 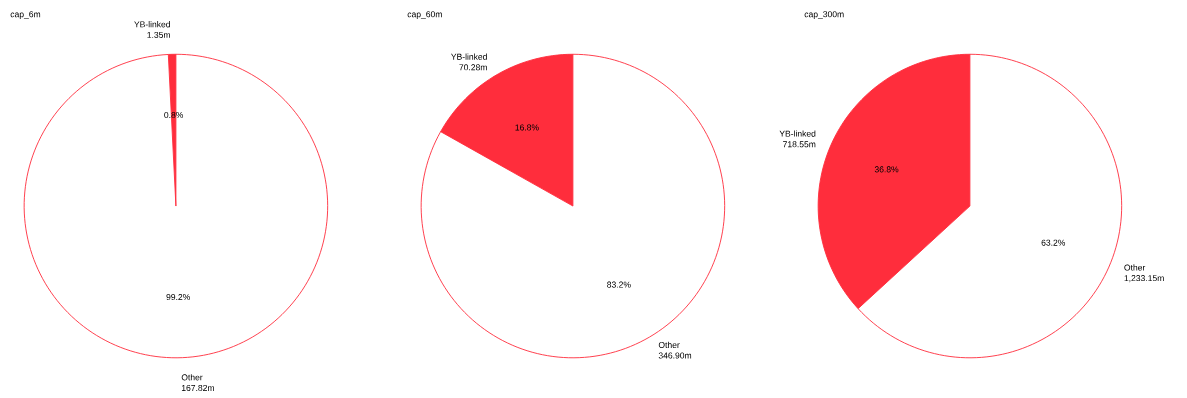 I want to click on text: 16.8%, so click(x=527, y=127).